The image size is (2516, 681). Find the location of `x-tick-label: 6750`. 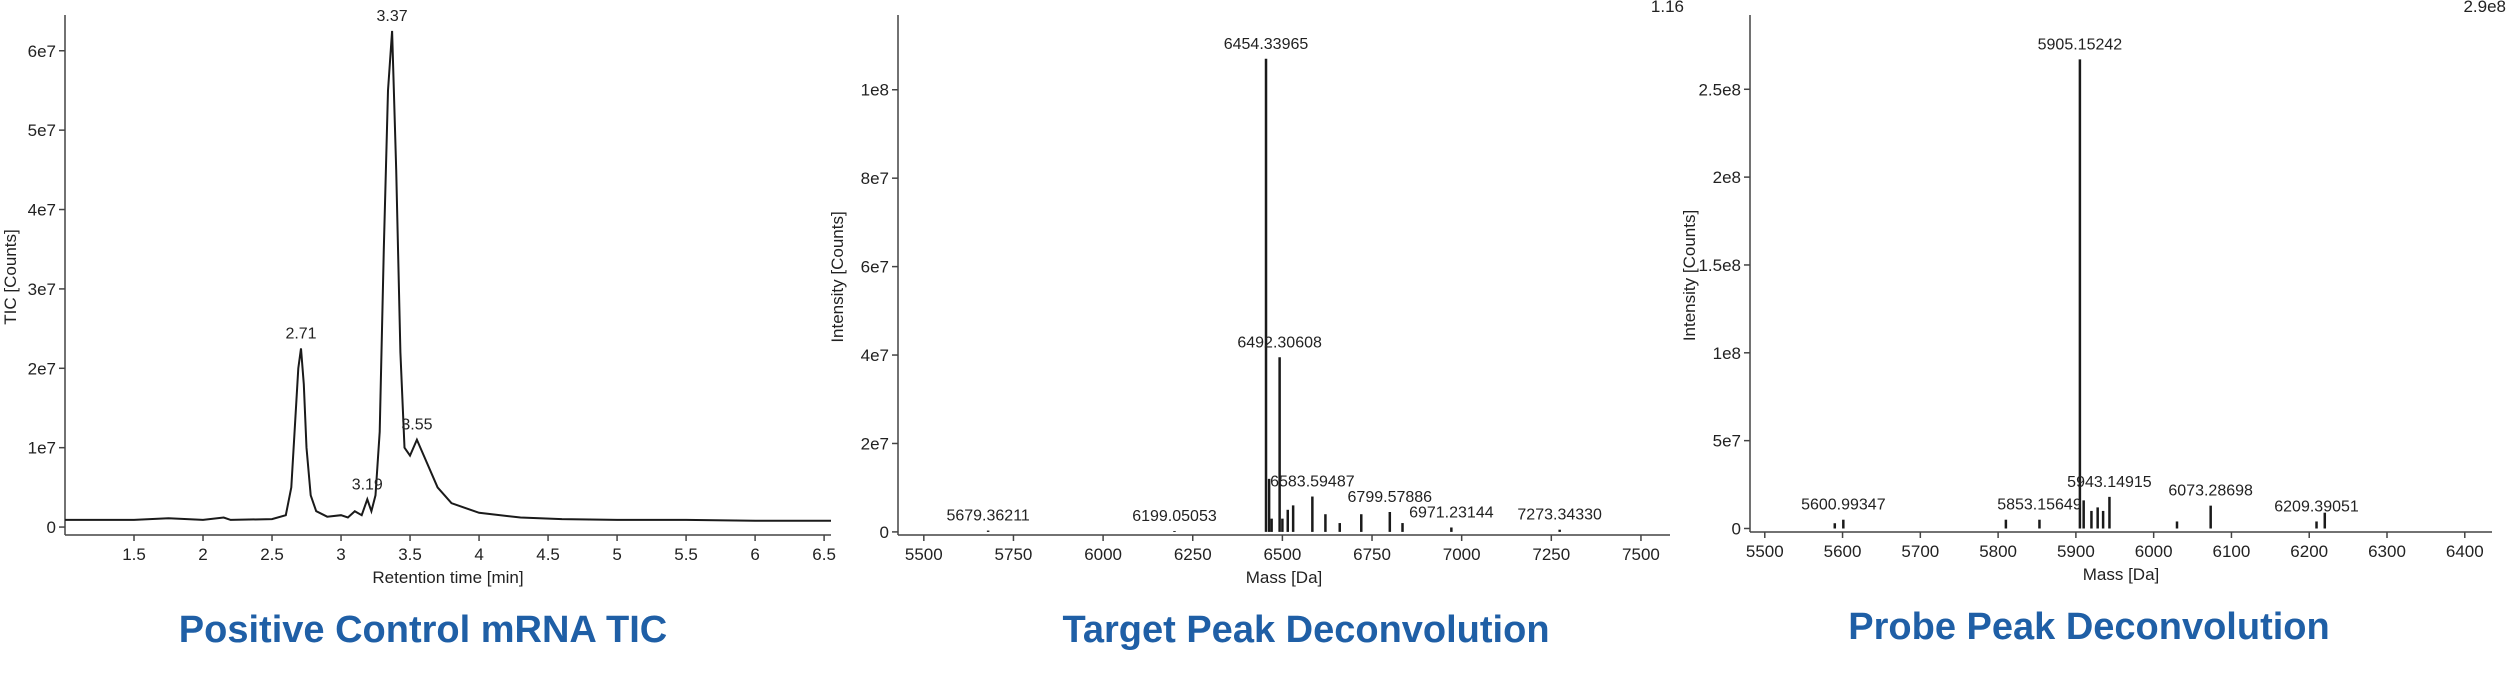

x-tick-label: 6750 is located at coordinates (1372, 554).